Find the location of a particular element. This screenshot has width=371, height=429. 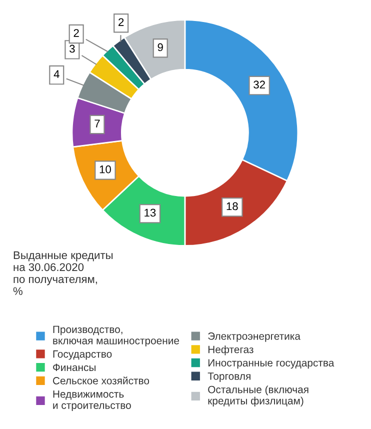

data-label: 32 is located at coordinates (259, 84).